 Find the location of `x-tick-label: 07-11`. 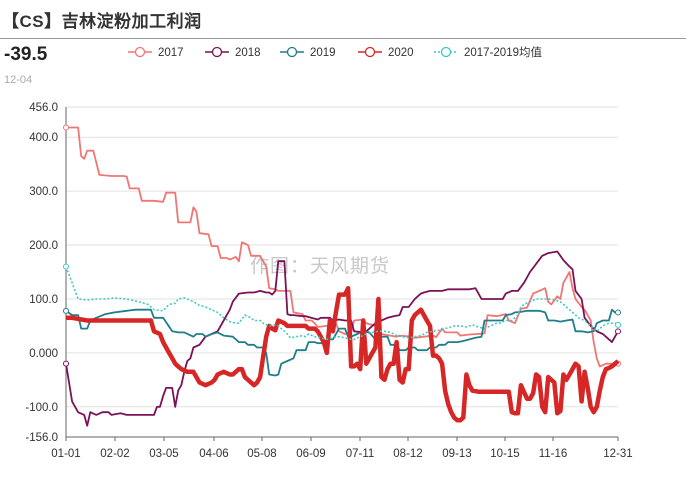

x-tick-label: 07-11 is located at coordinates (360, 454).